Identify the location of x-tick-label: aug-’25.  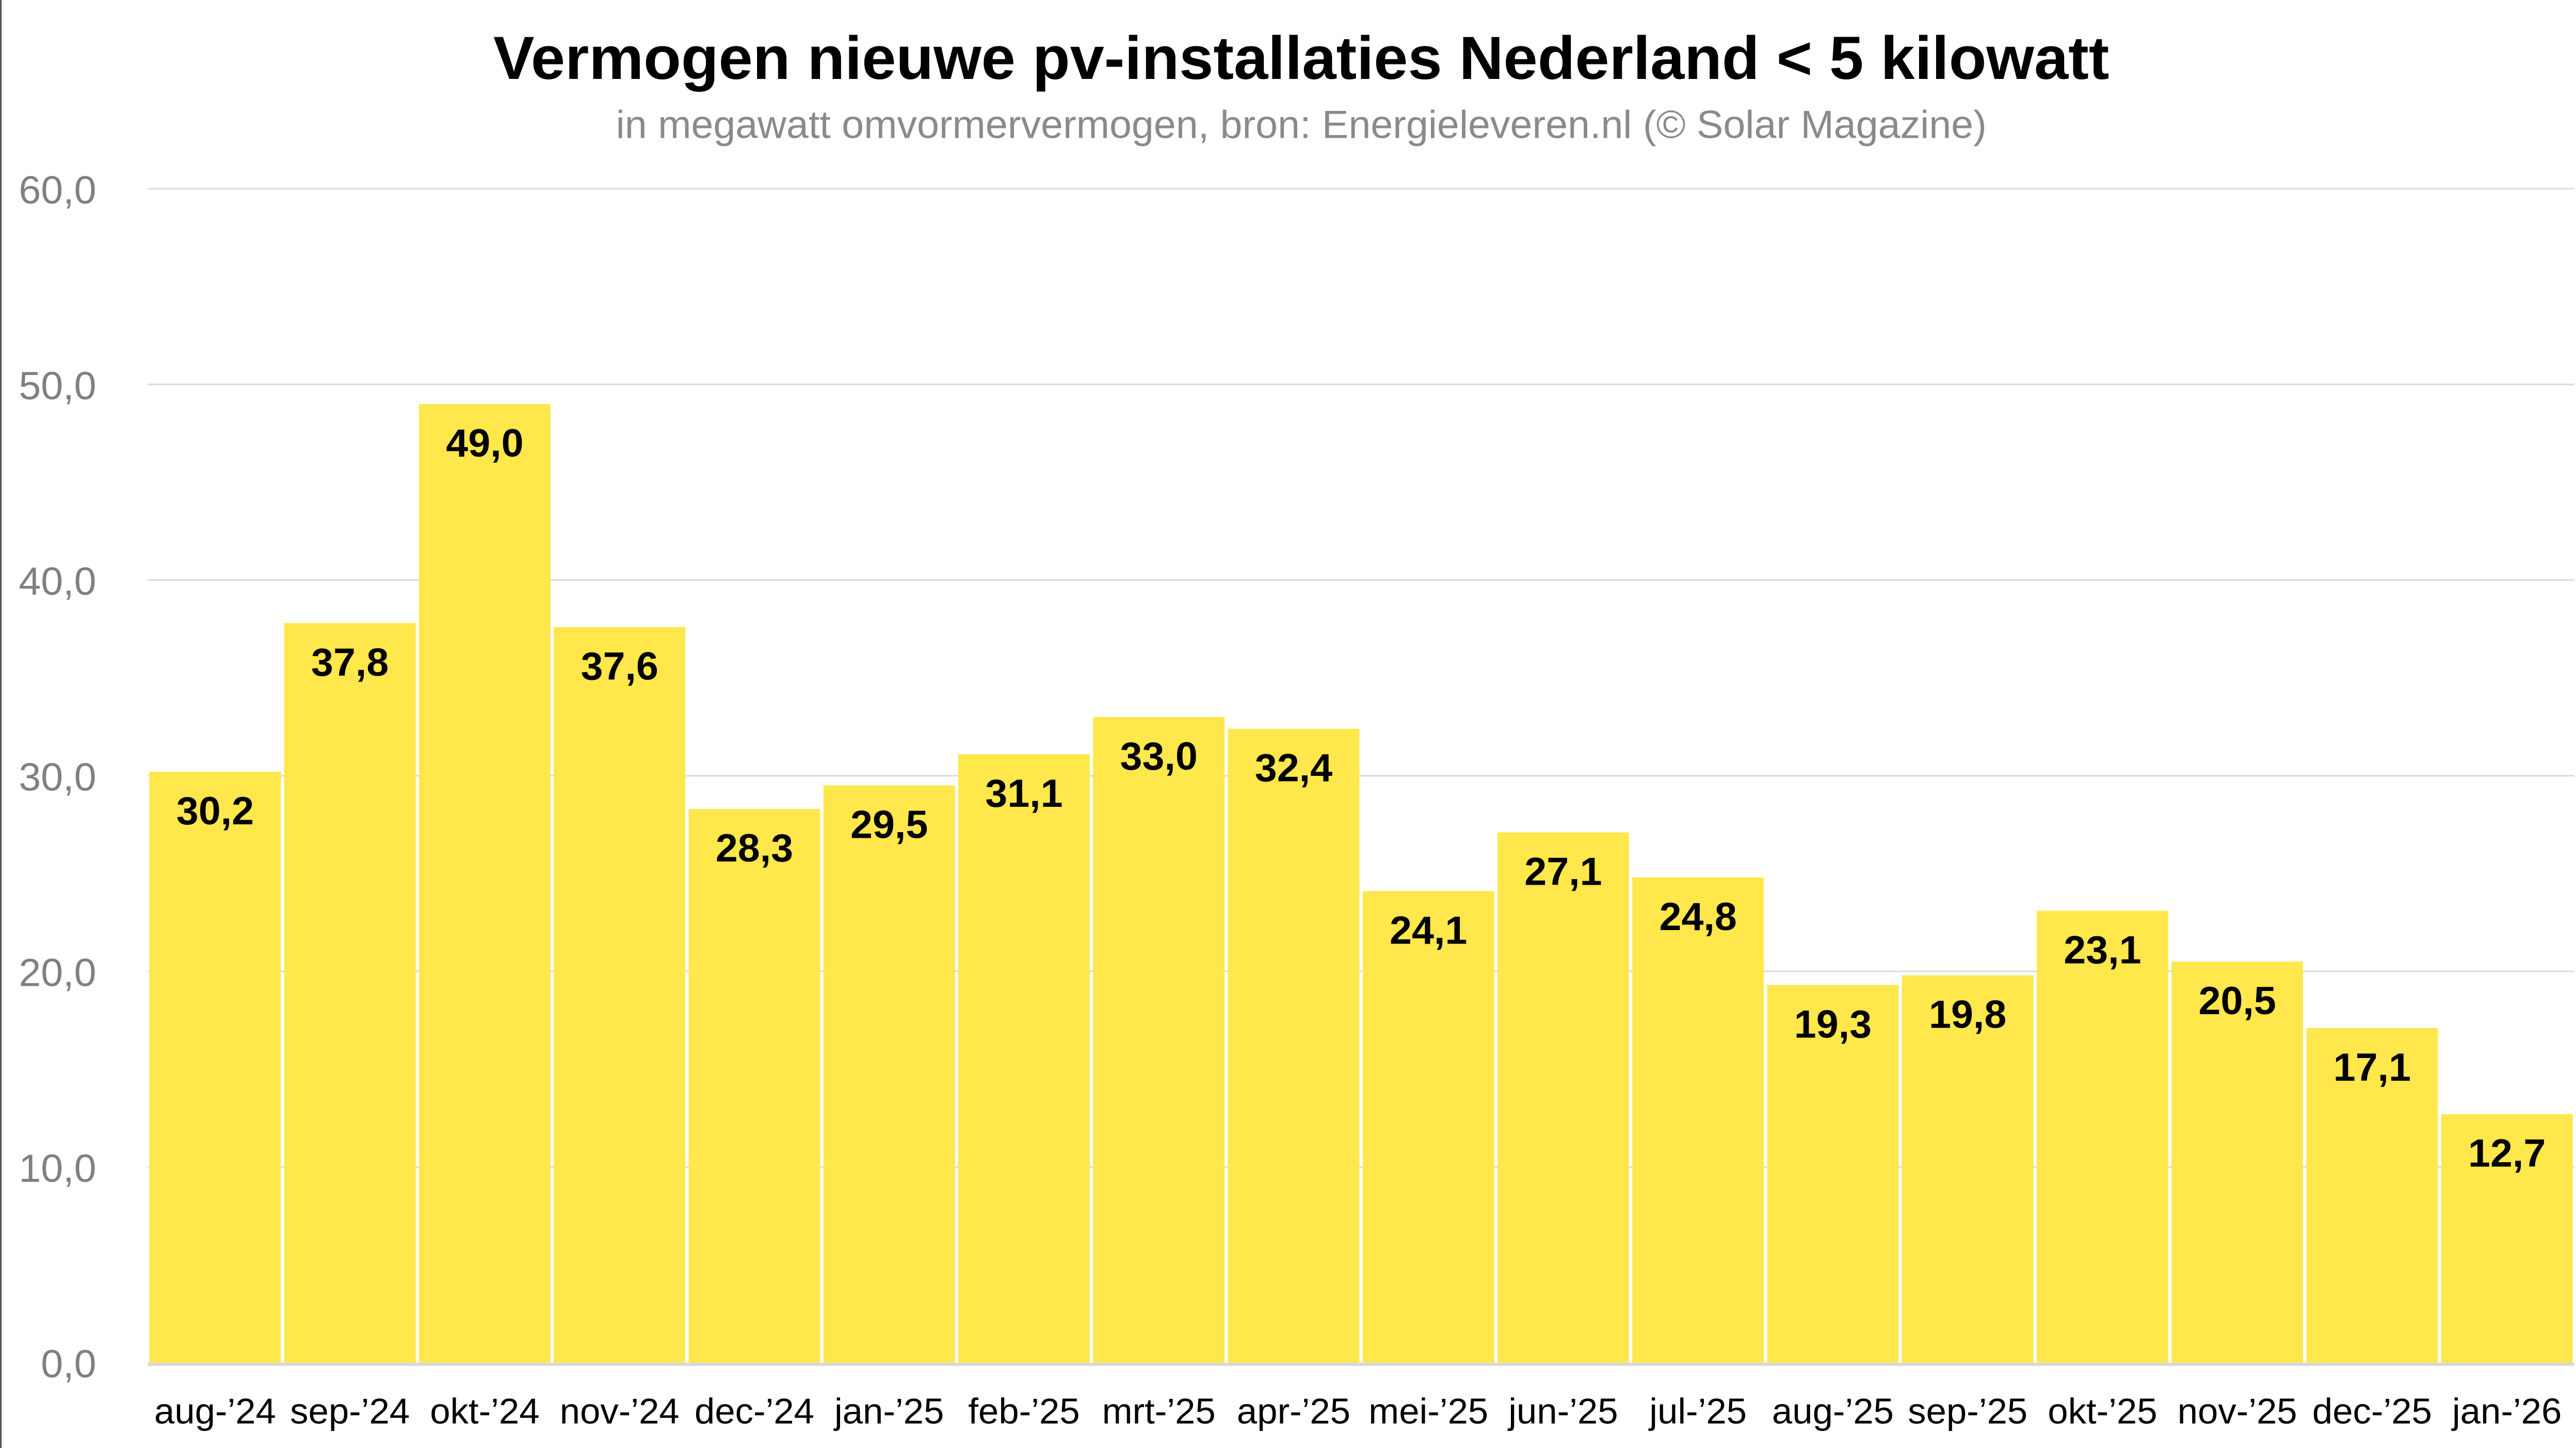
(1833, 1411).